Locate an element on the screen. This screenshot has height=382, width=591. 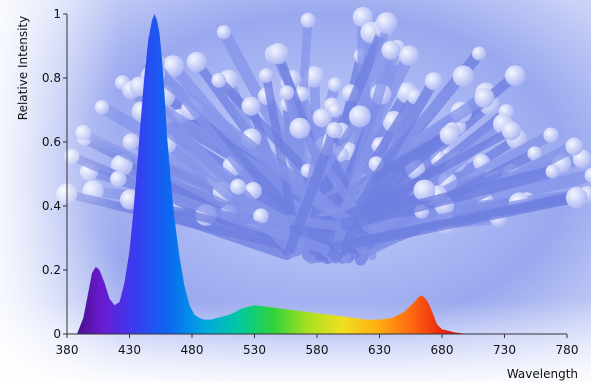
y-tick-label: 0.2 is located at coordinates (51, 270).